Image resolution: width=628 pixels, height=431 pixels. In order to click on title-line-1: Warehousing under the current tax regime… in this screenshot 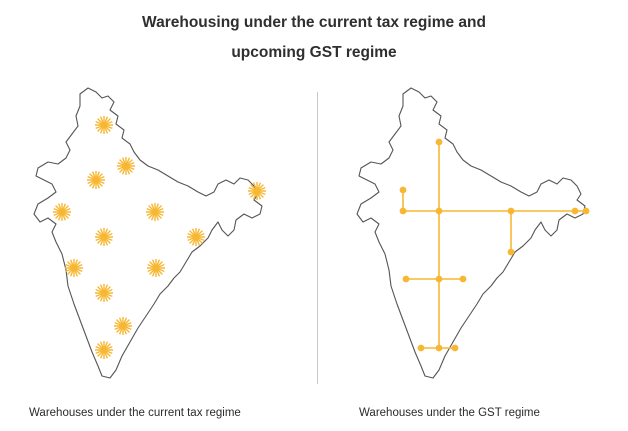, I will do `click(314, 22)`.